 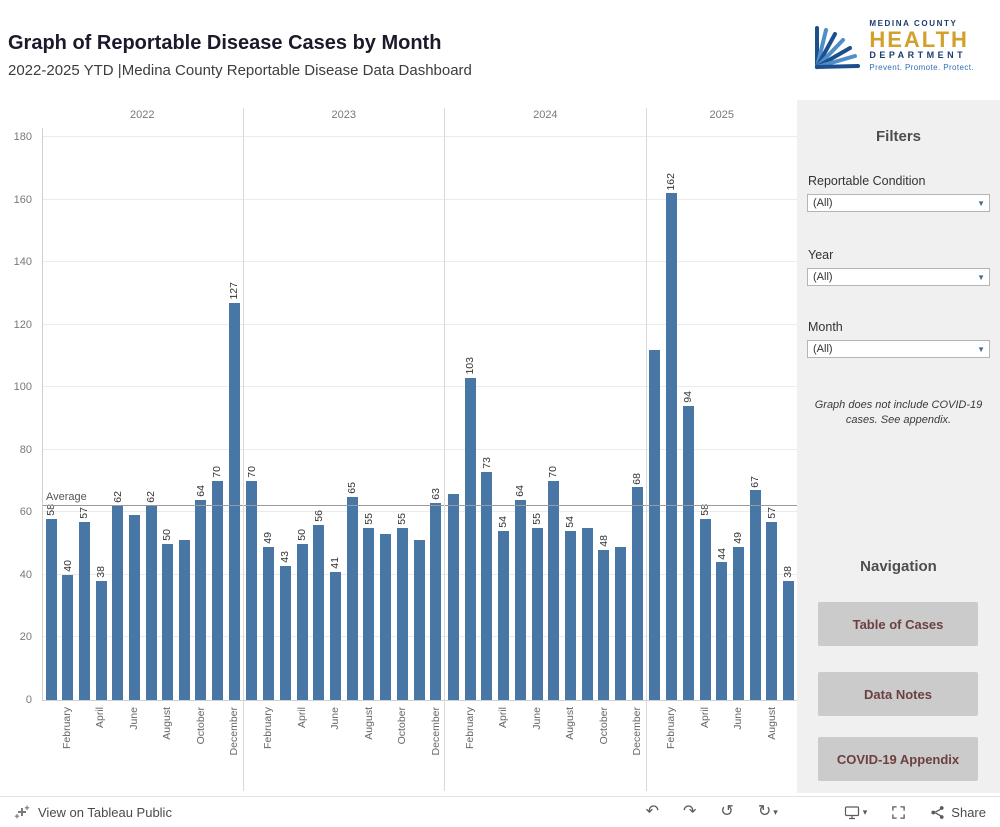 I want to click on share-label: Share, so click(x=968, y=812).